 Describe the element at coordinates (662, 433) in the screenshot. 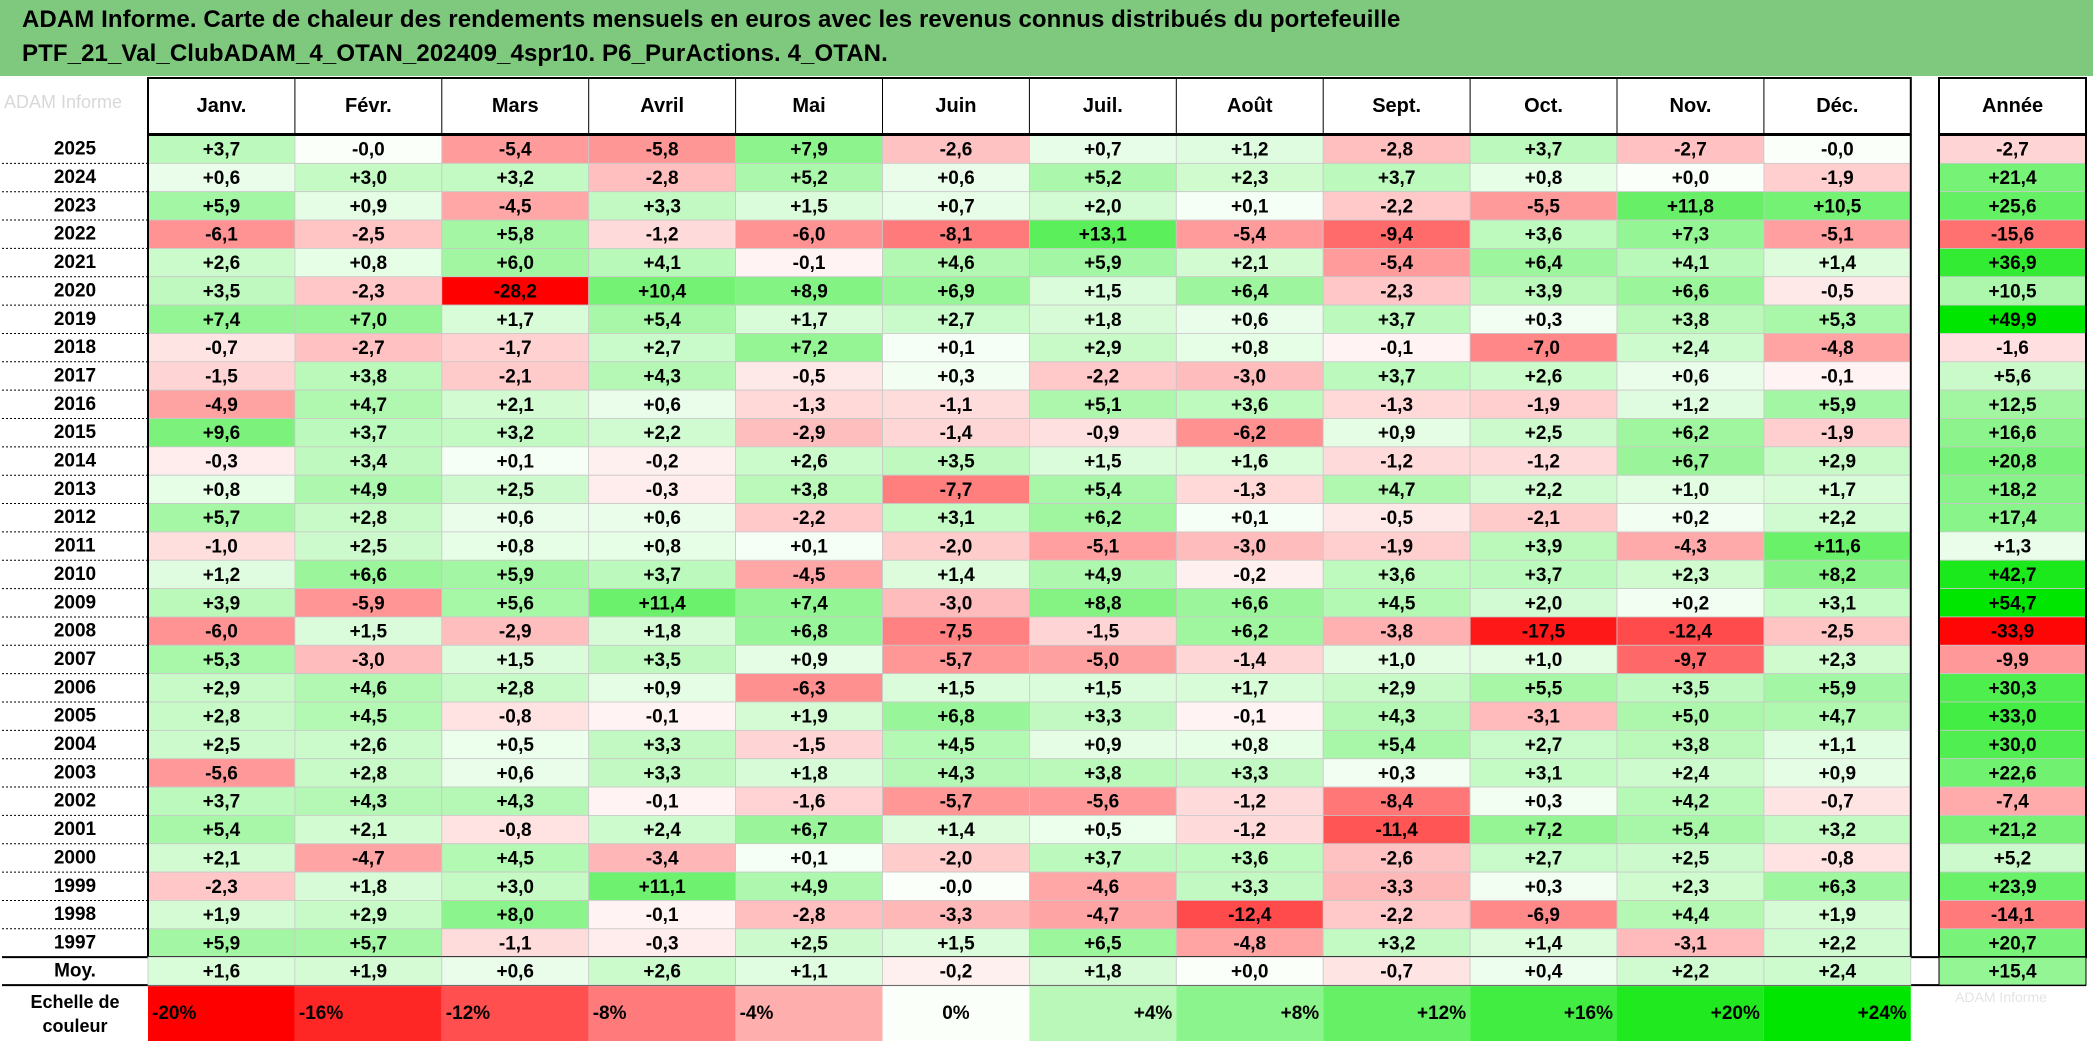

I see `cell-value: +2,2` at that location.